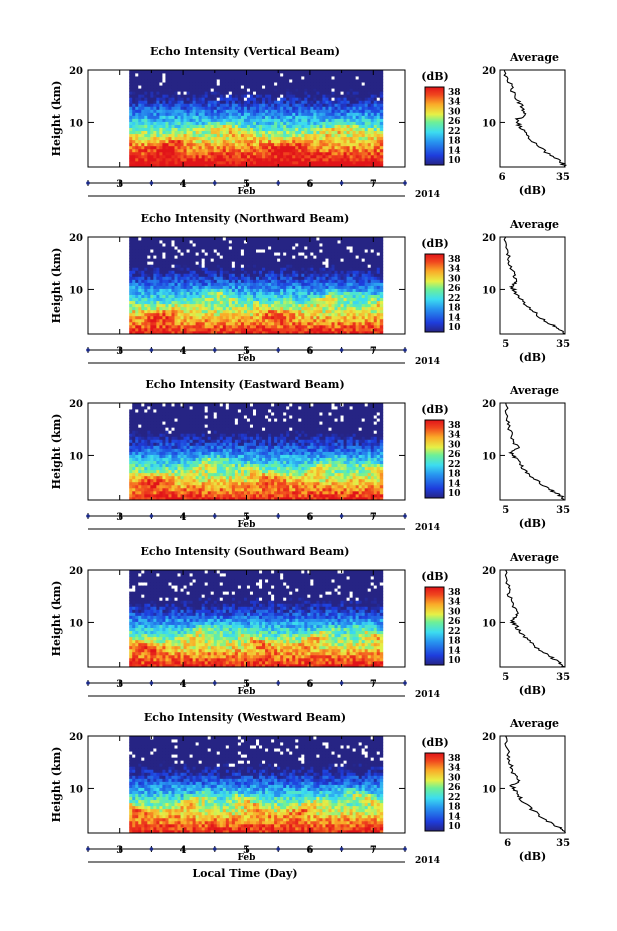  I want to click on year-label: 2014, so click(427, 195).